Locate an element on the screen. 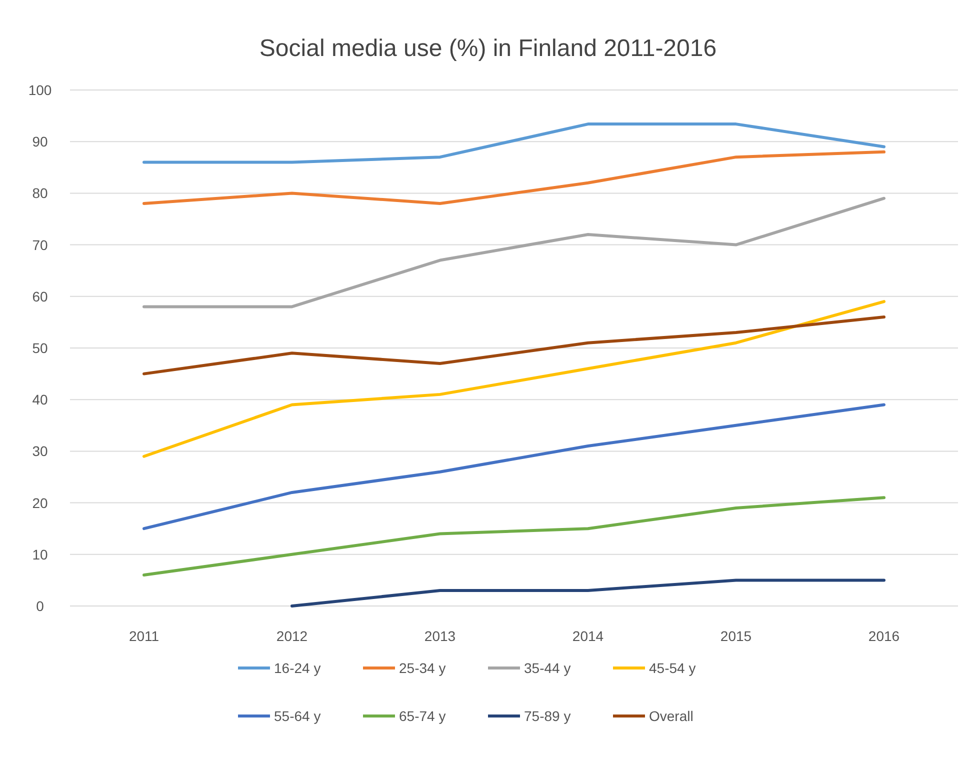 The width and height of the screenshot is (976, 760). legend-label: 16-24 y is located at coordinates (297, 668).